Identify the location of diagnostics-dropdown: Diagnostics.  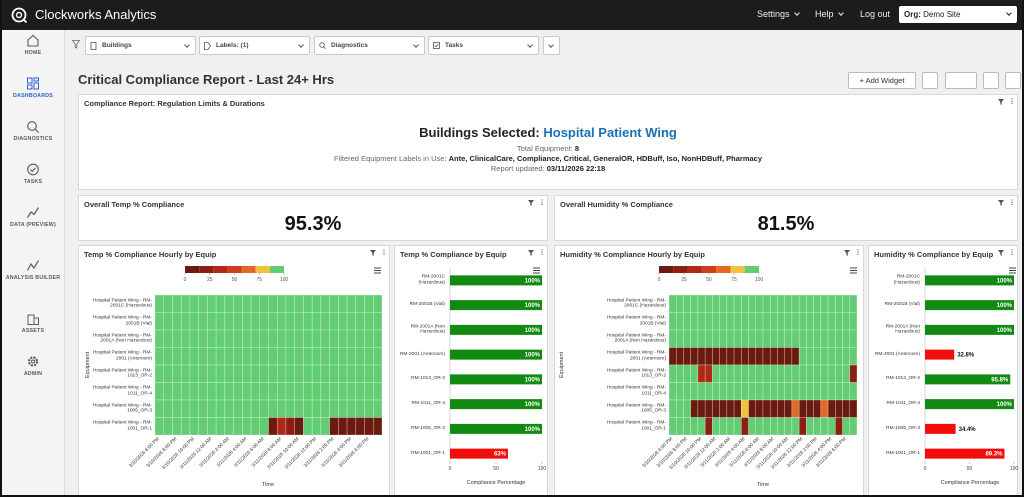
(369, 45).